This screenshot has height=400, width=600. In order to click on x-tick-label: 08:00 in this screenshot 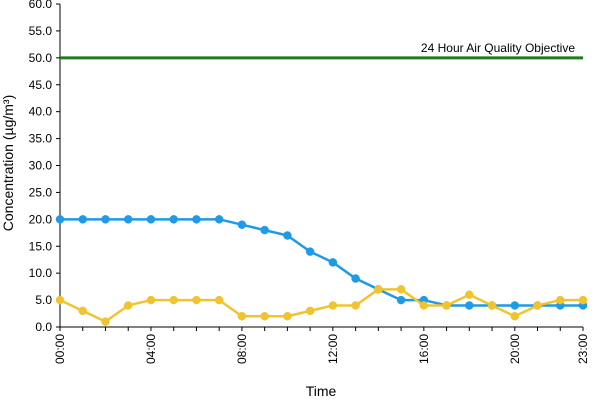, I will do `click(242, 349)`.